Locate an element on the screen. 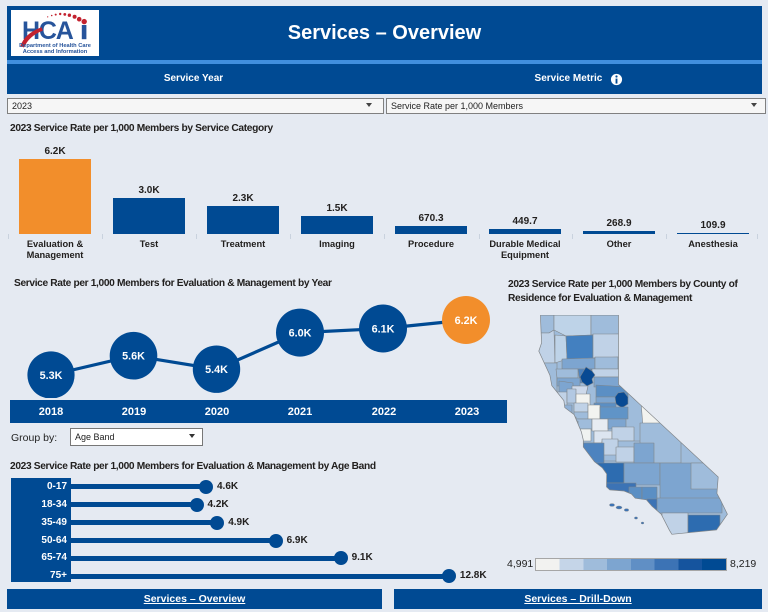 The height and width of the screenshot is (612, 768). svg-text: 6.0K is located at coordinates (300, 333).